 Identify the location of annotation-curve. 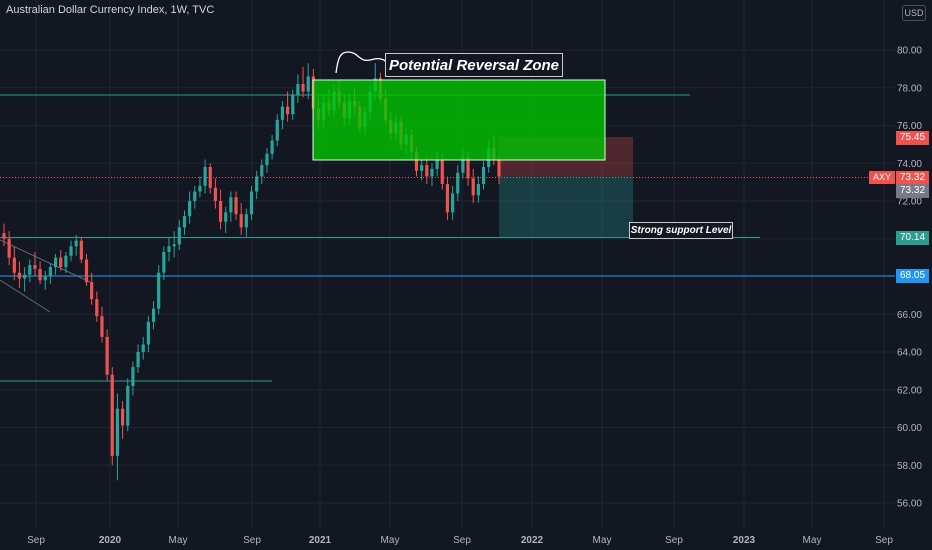
(361, 62).